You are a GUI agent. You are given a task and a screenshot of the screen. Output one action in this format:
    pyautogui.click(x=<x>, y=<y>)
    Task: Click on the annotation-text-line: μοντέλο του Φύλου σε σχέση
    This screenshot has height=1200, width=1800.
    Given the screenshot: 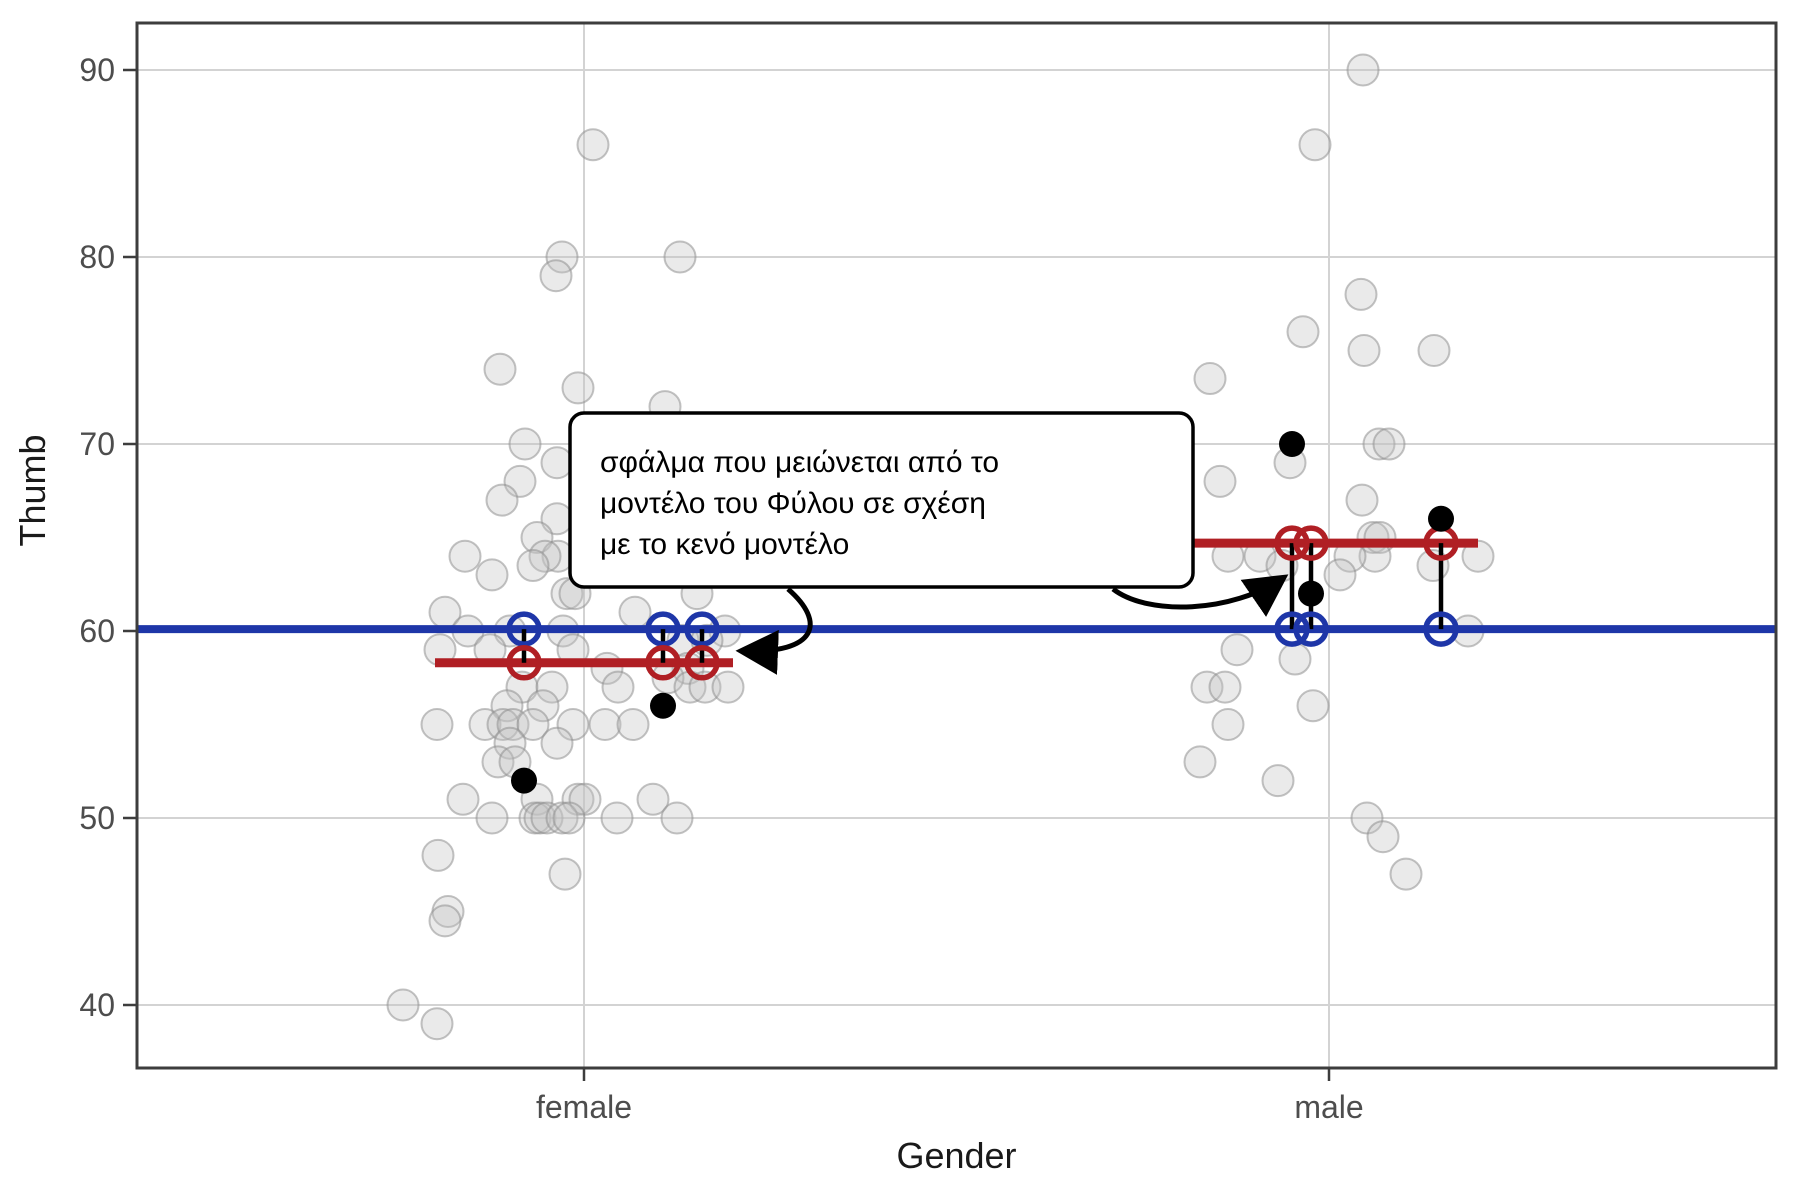 What is the action you would take?
    pyautogui.click(x=793, y=503)
    